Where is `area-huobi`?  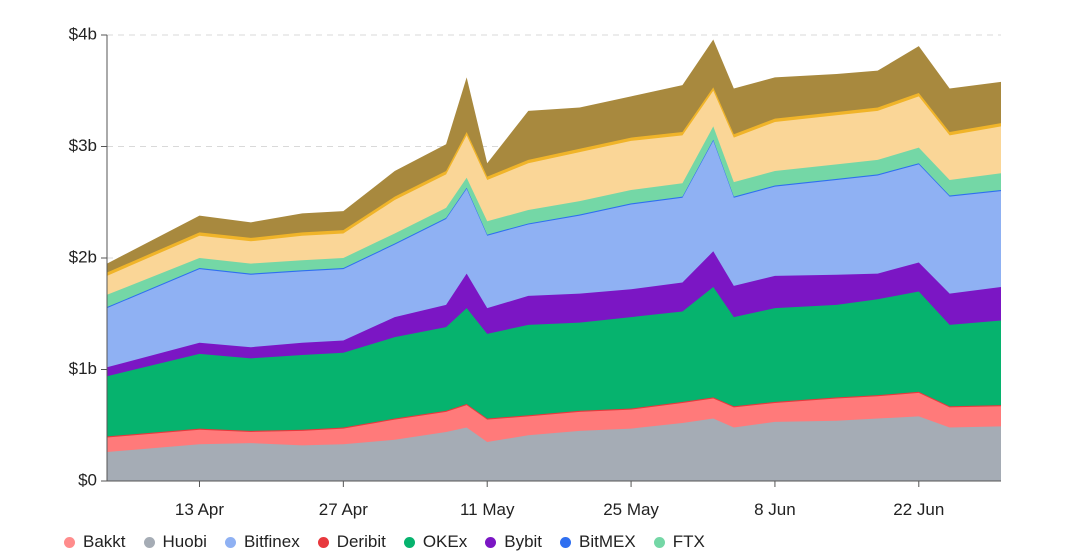 area-huobi is located at coordinates (554, 448).